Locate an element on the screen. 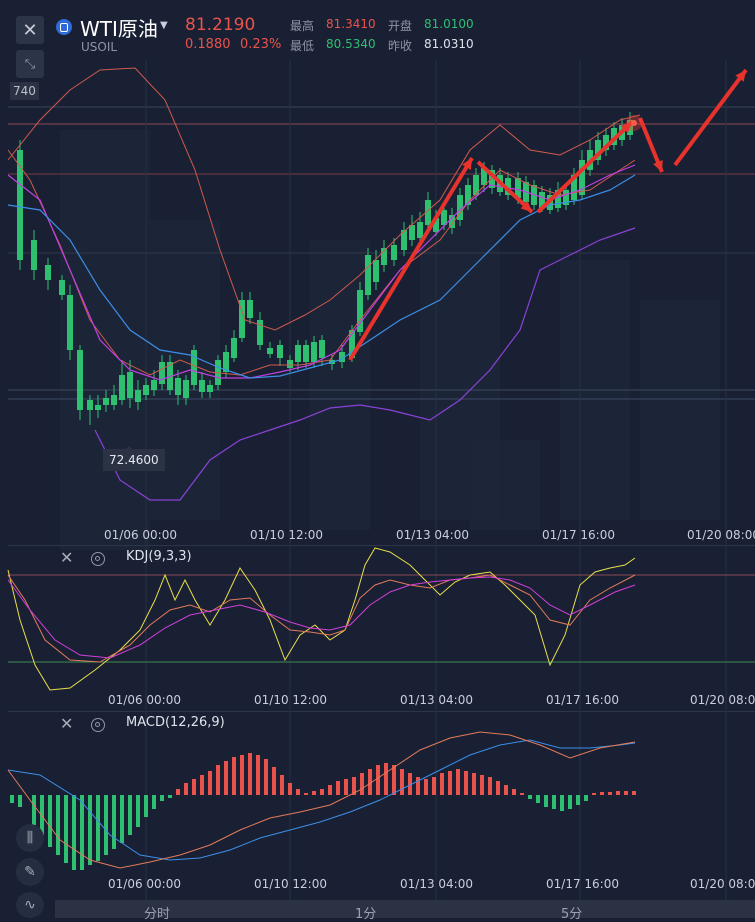  close-icon: ✕ is located at coordinates (30, 30).